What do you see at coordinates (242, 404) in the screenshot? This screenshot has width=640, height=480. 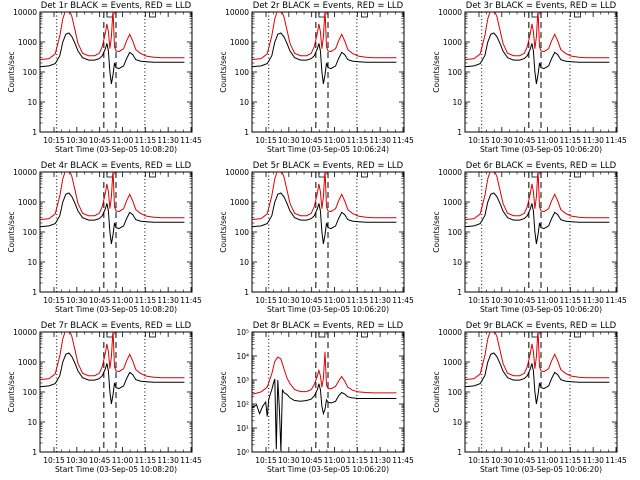 I see `y-tick-label: 10²` at bounding box center [242, 404].